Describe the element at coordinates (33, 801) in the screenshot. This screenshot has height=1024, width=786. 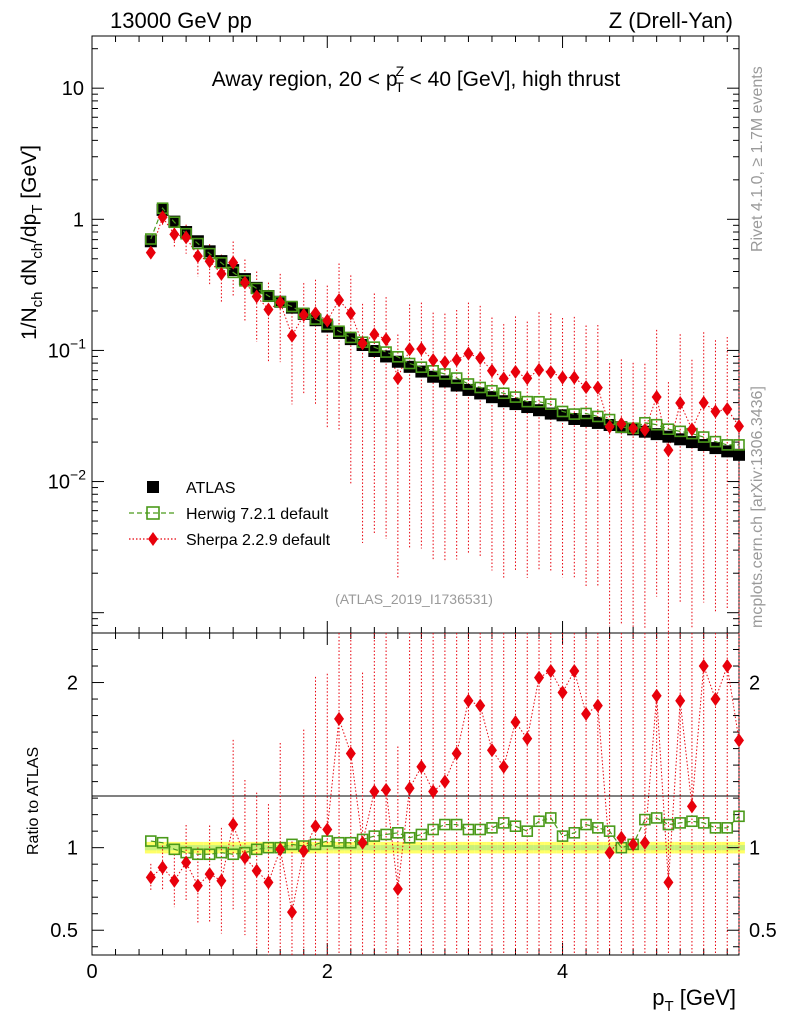
I see `ratio-y-label: Ratio to ATLAS` at that location.